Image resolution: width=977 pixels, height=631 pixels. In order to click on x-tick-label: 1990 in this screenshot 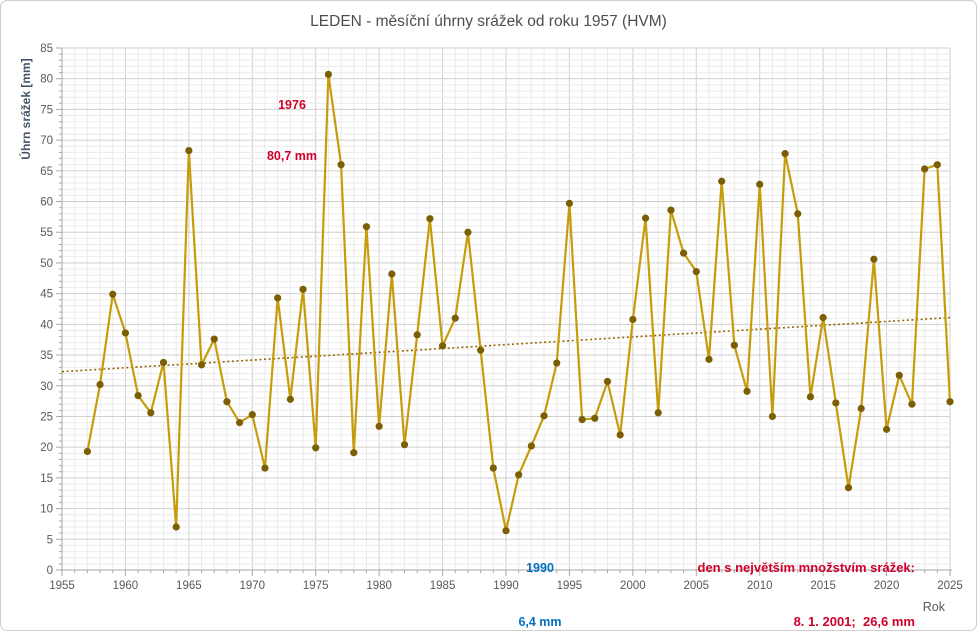, I will do `click(506, 586)`.